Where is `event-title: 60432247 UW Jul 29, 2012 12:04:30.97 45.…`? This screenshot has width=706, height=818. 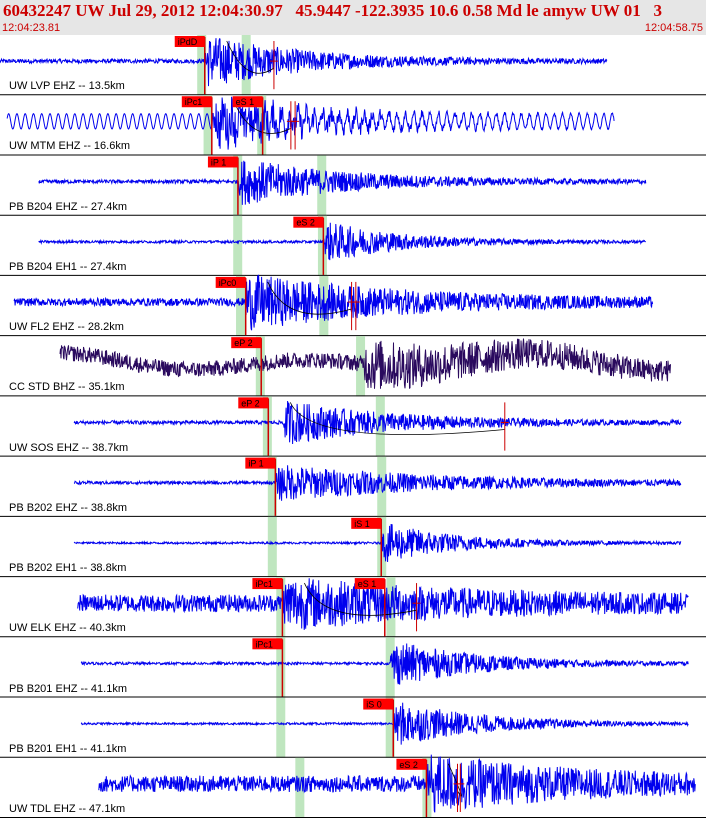
event-title: 60432247 UW Jul 29, 2012 12:04:30.97 45.… is located at coordinates (333, 10).